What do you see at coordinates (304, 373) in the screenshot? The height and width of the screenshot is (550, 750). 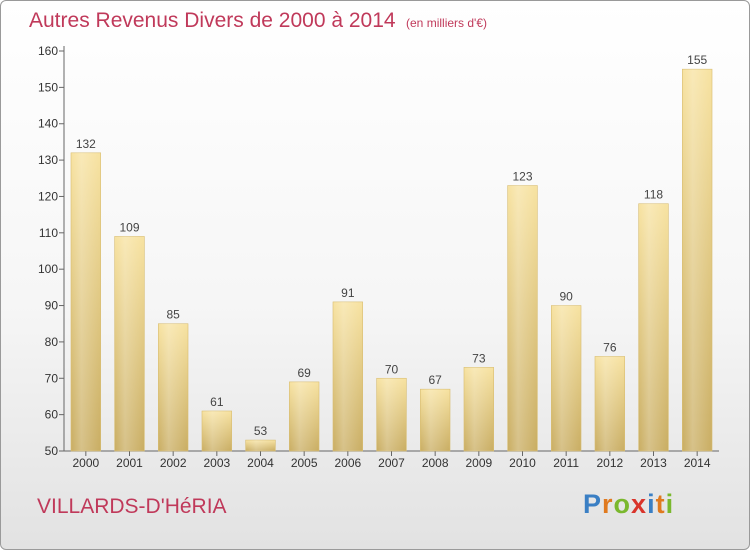 I see `data-label: 69` at bounding box center [304, 373].